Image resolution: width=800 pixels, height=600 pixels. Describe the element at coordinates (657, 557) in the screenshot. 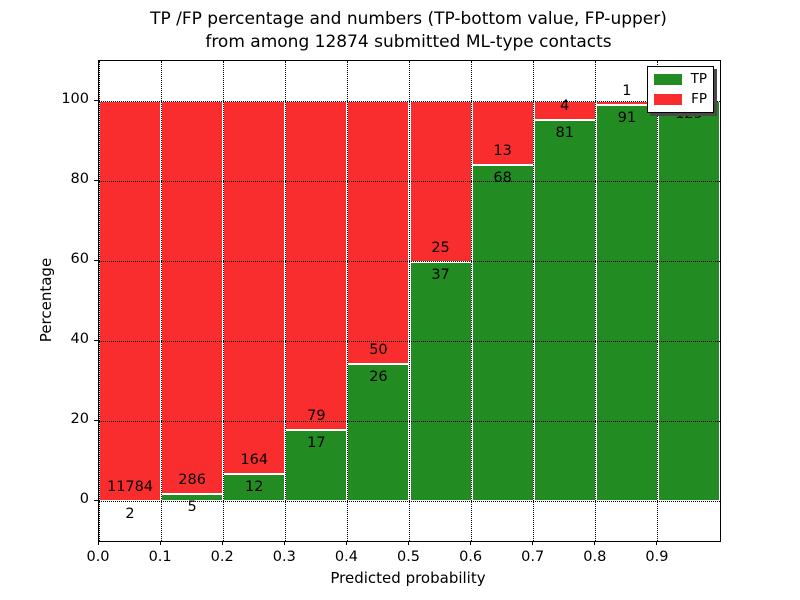

I see `x-tick-label: 0.9` at that location.